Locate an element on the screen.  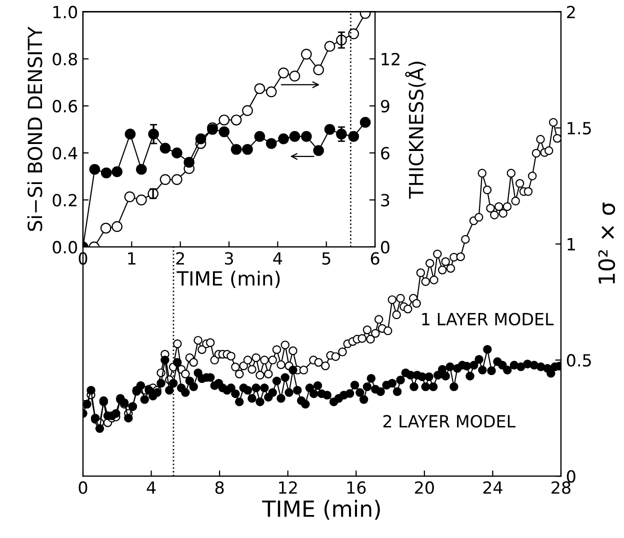
x-tick-label: 24 is located at coordinates (492, 487).